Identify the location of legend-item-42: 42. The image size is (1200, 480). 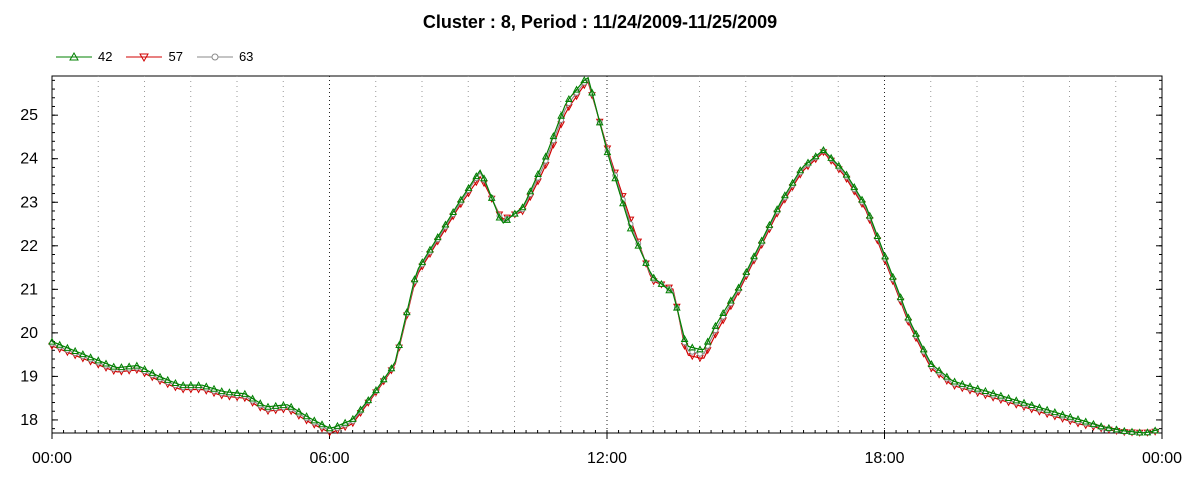
(84, 56).